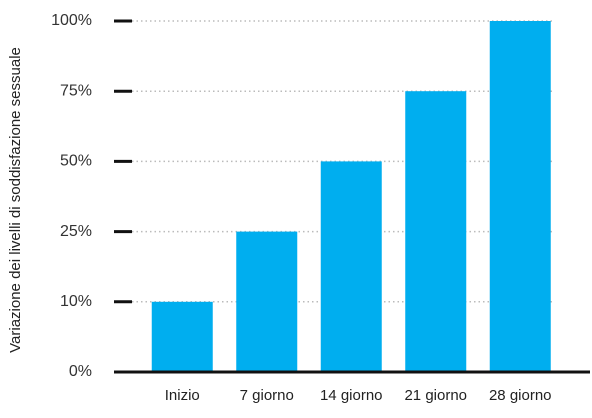  I want to click on y-tick-label: 10%, so click(76, 301).